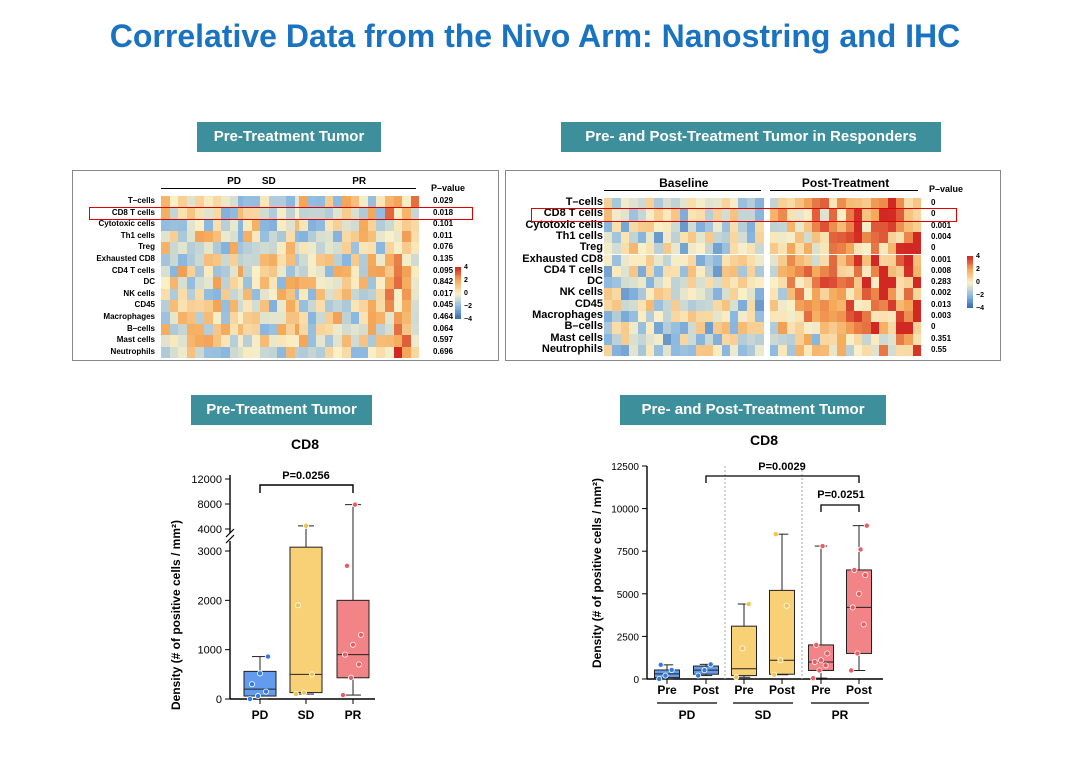 The image size is (1070, 772). I want to click on heatmap-pvalue: 0.001, so click(941, 225).